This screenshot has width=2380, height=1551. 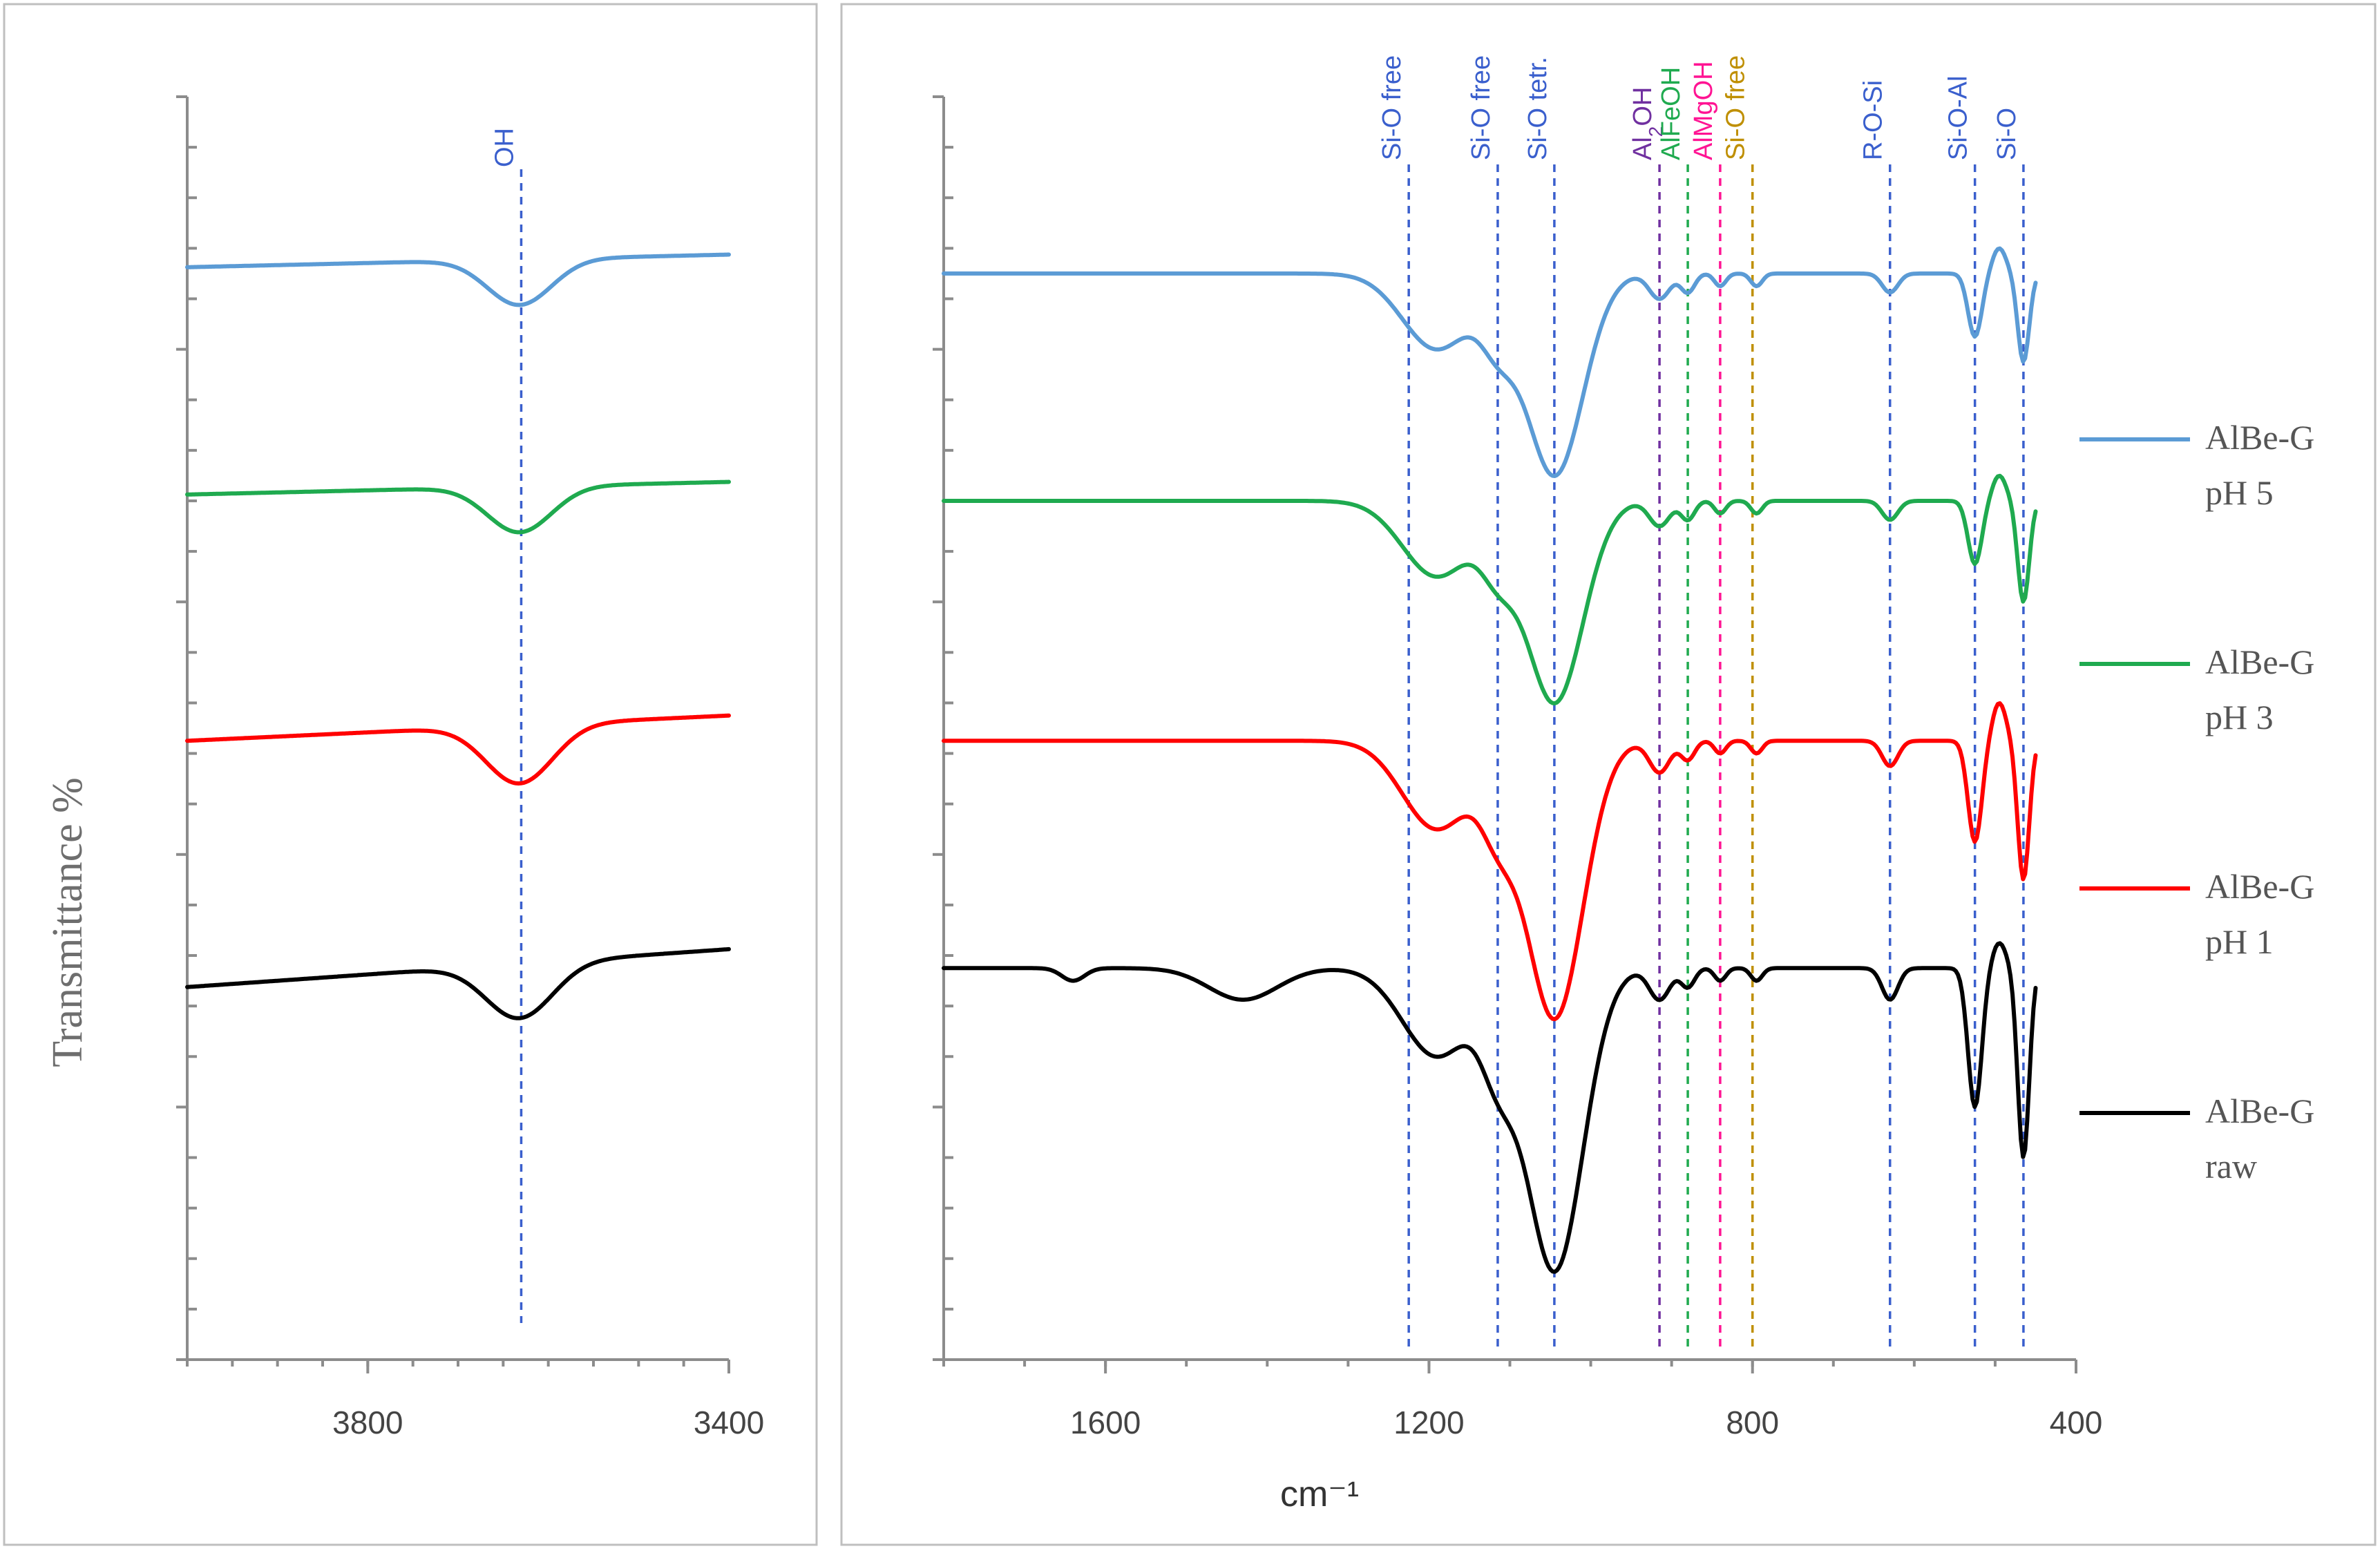 I want to click on y-axis-label: Transmittance %, so click(x=67, y=922).